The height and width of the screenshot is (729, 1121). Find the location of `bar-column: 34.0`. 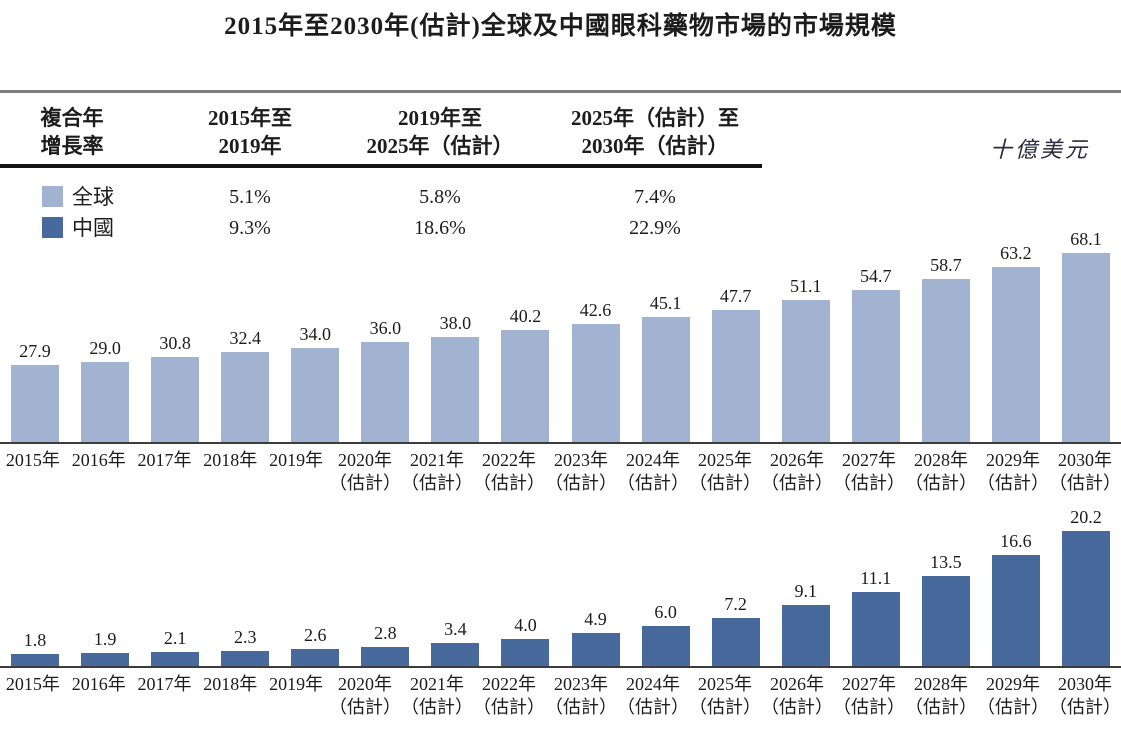

bar-column: 34.0 is located at coordinates (315, 382).